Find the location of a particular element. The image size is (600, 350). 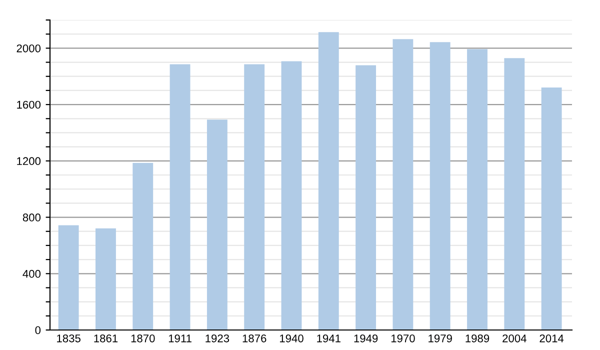

x-tick-label: 1949 is located at coordinates (366, 338).